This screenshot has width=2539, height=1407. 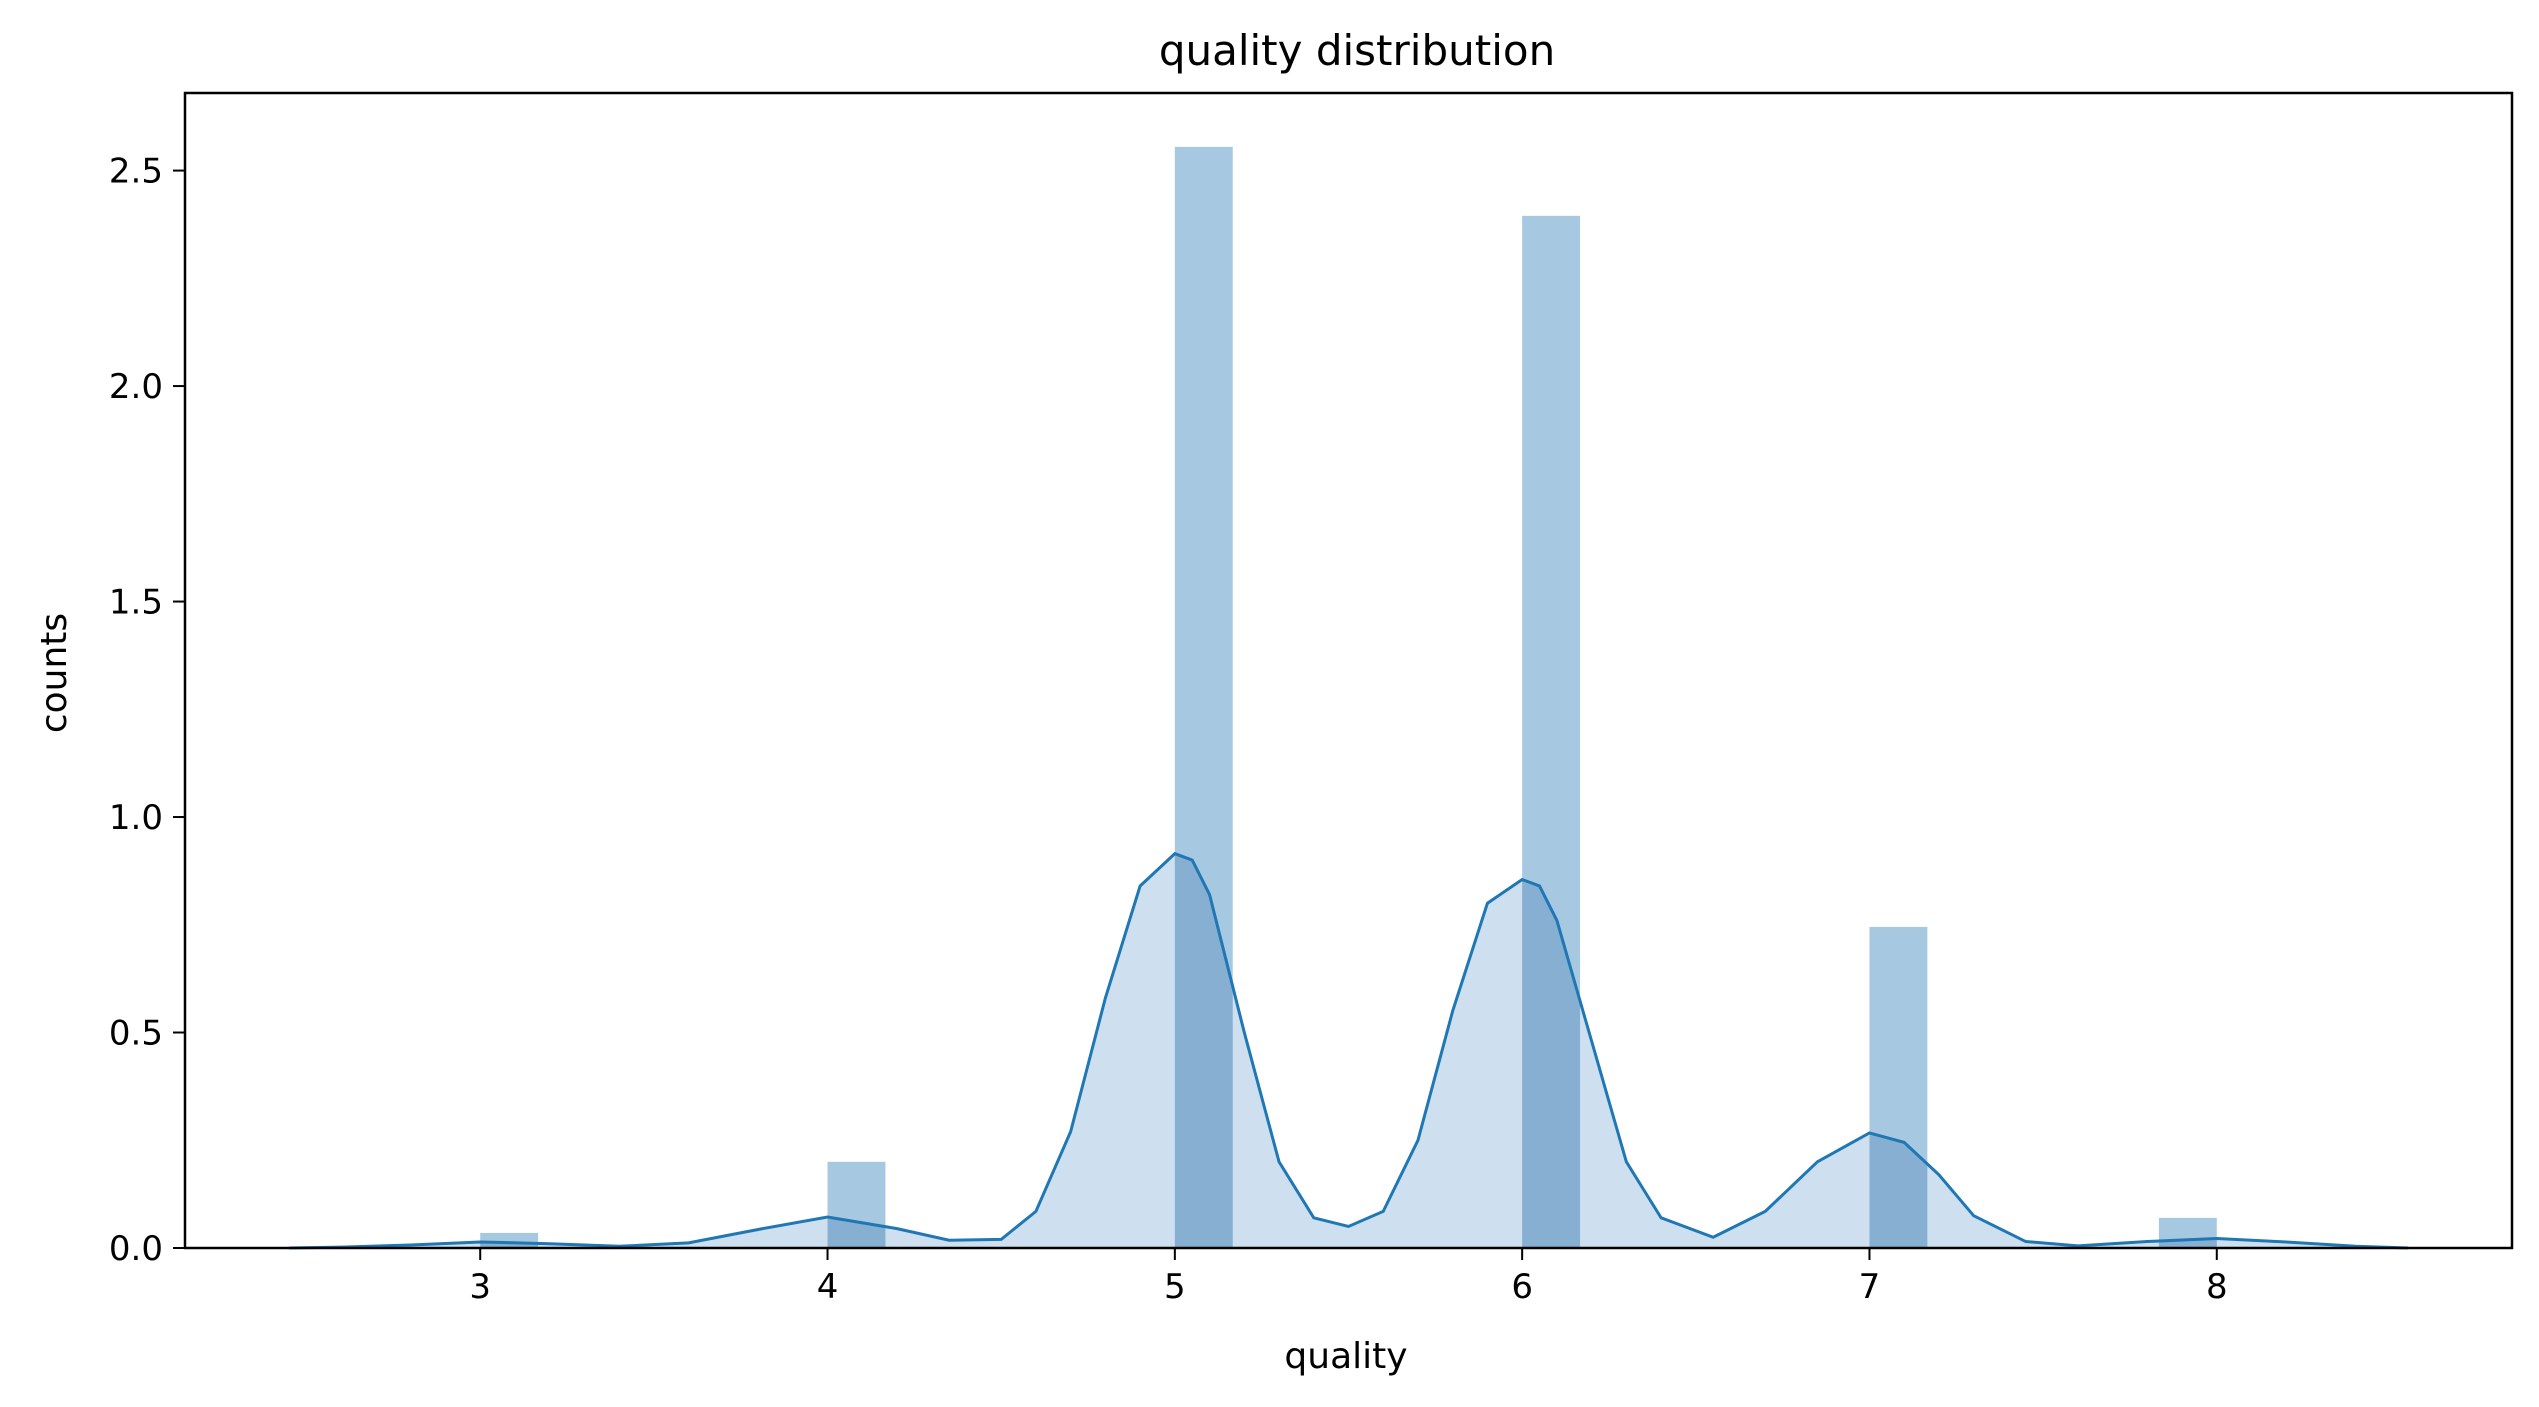 What do you see at coordinates (136, 603) in the screenshot?
I see `y-tick-label: 1.5` at bounding box center [136, 603].